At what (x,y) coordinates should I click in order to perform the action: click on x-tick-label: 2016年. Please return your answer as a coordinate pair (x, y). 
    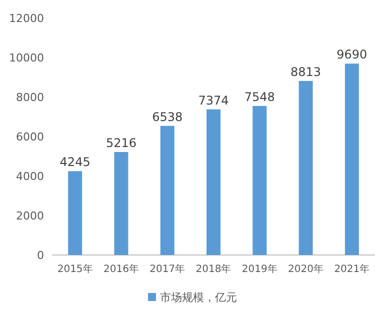
    Looking at the image, I should click on (121, 269).